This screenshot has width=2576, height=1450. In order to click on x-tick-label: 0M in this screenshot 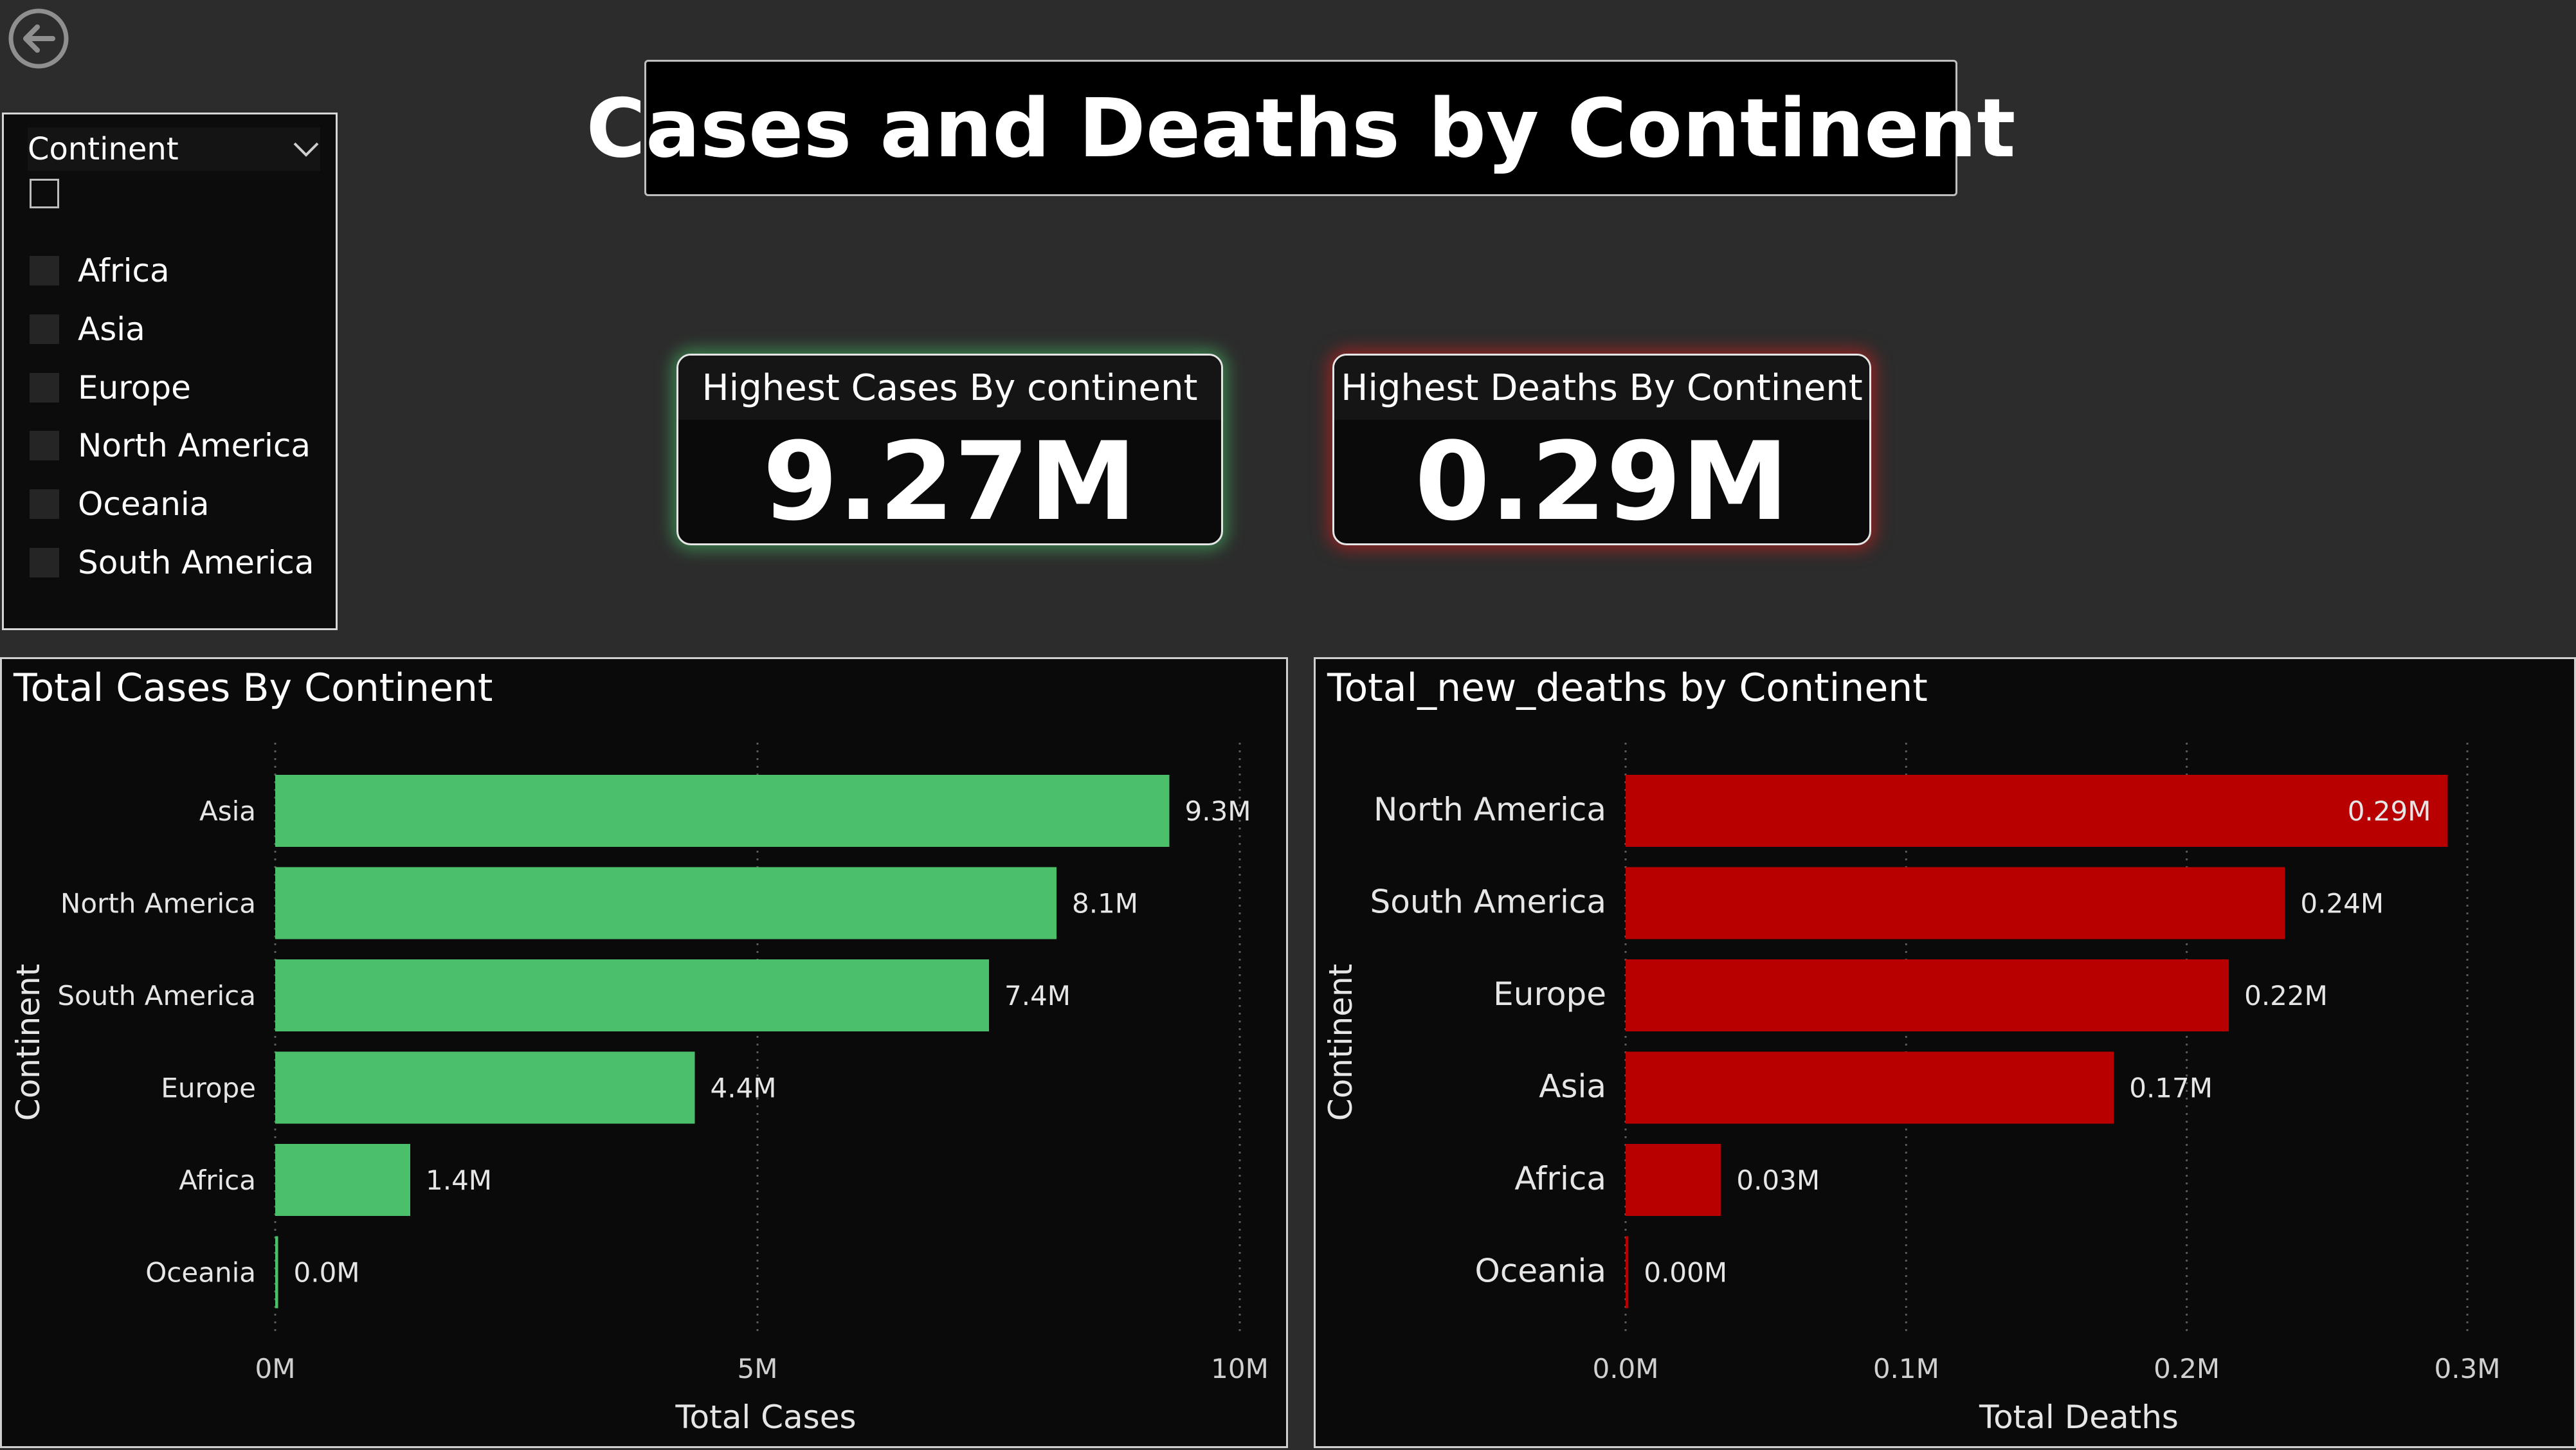, I will do `click(275, 1369)`.